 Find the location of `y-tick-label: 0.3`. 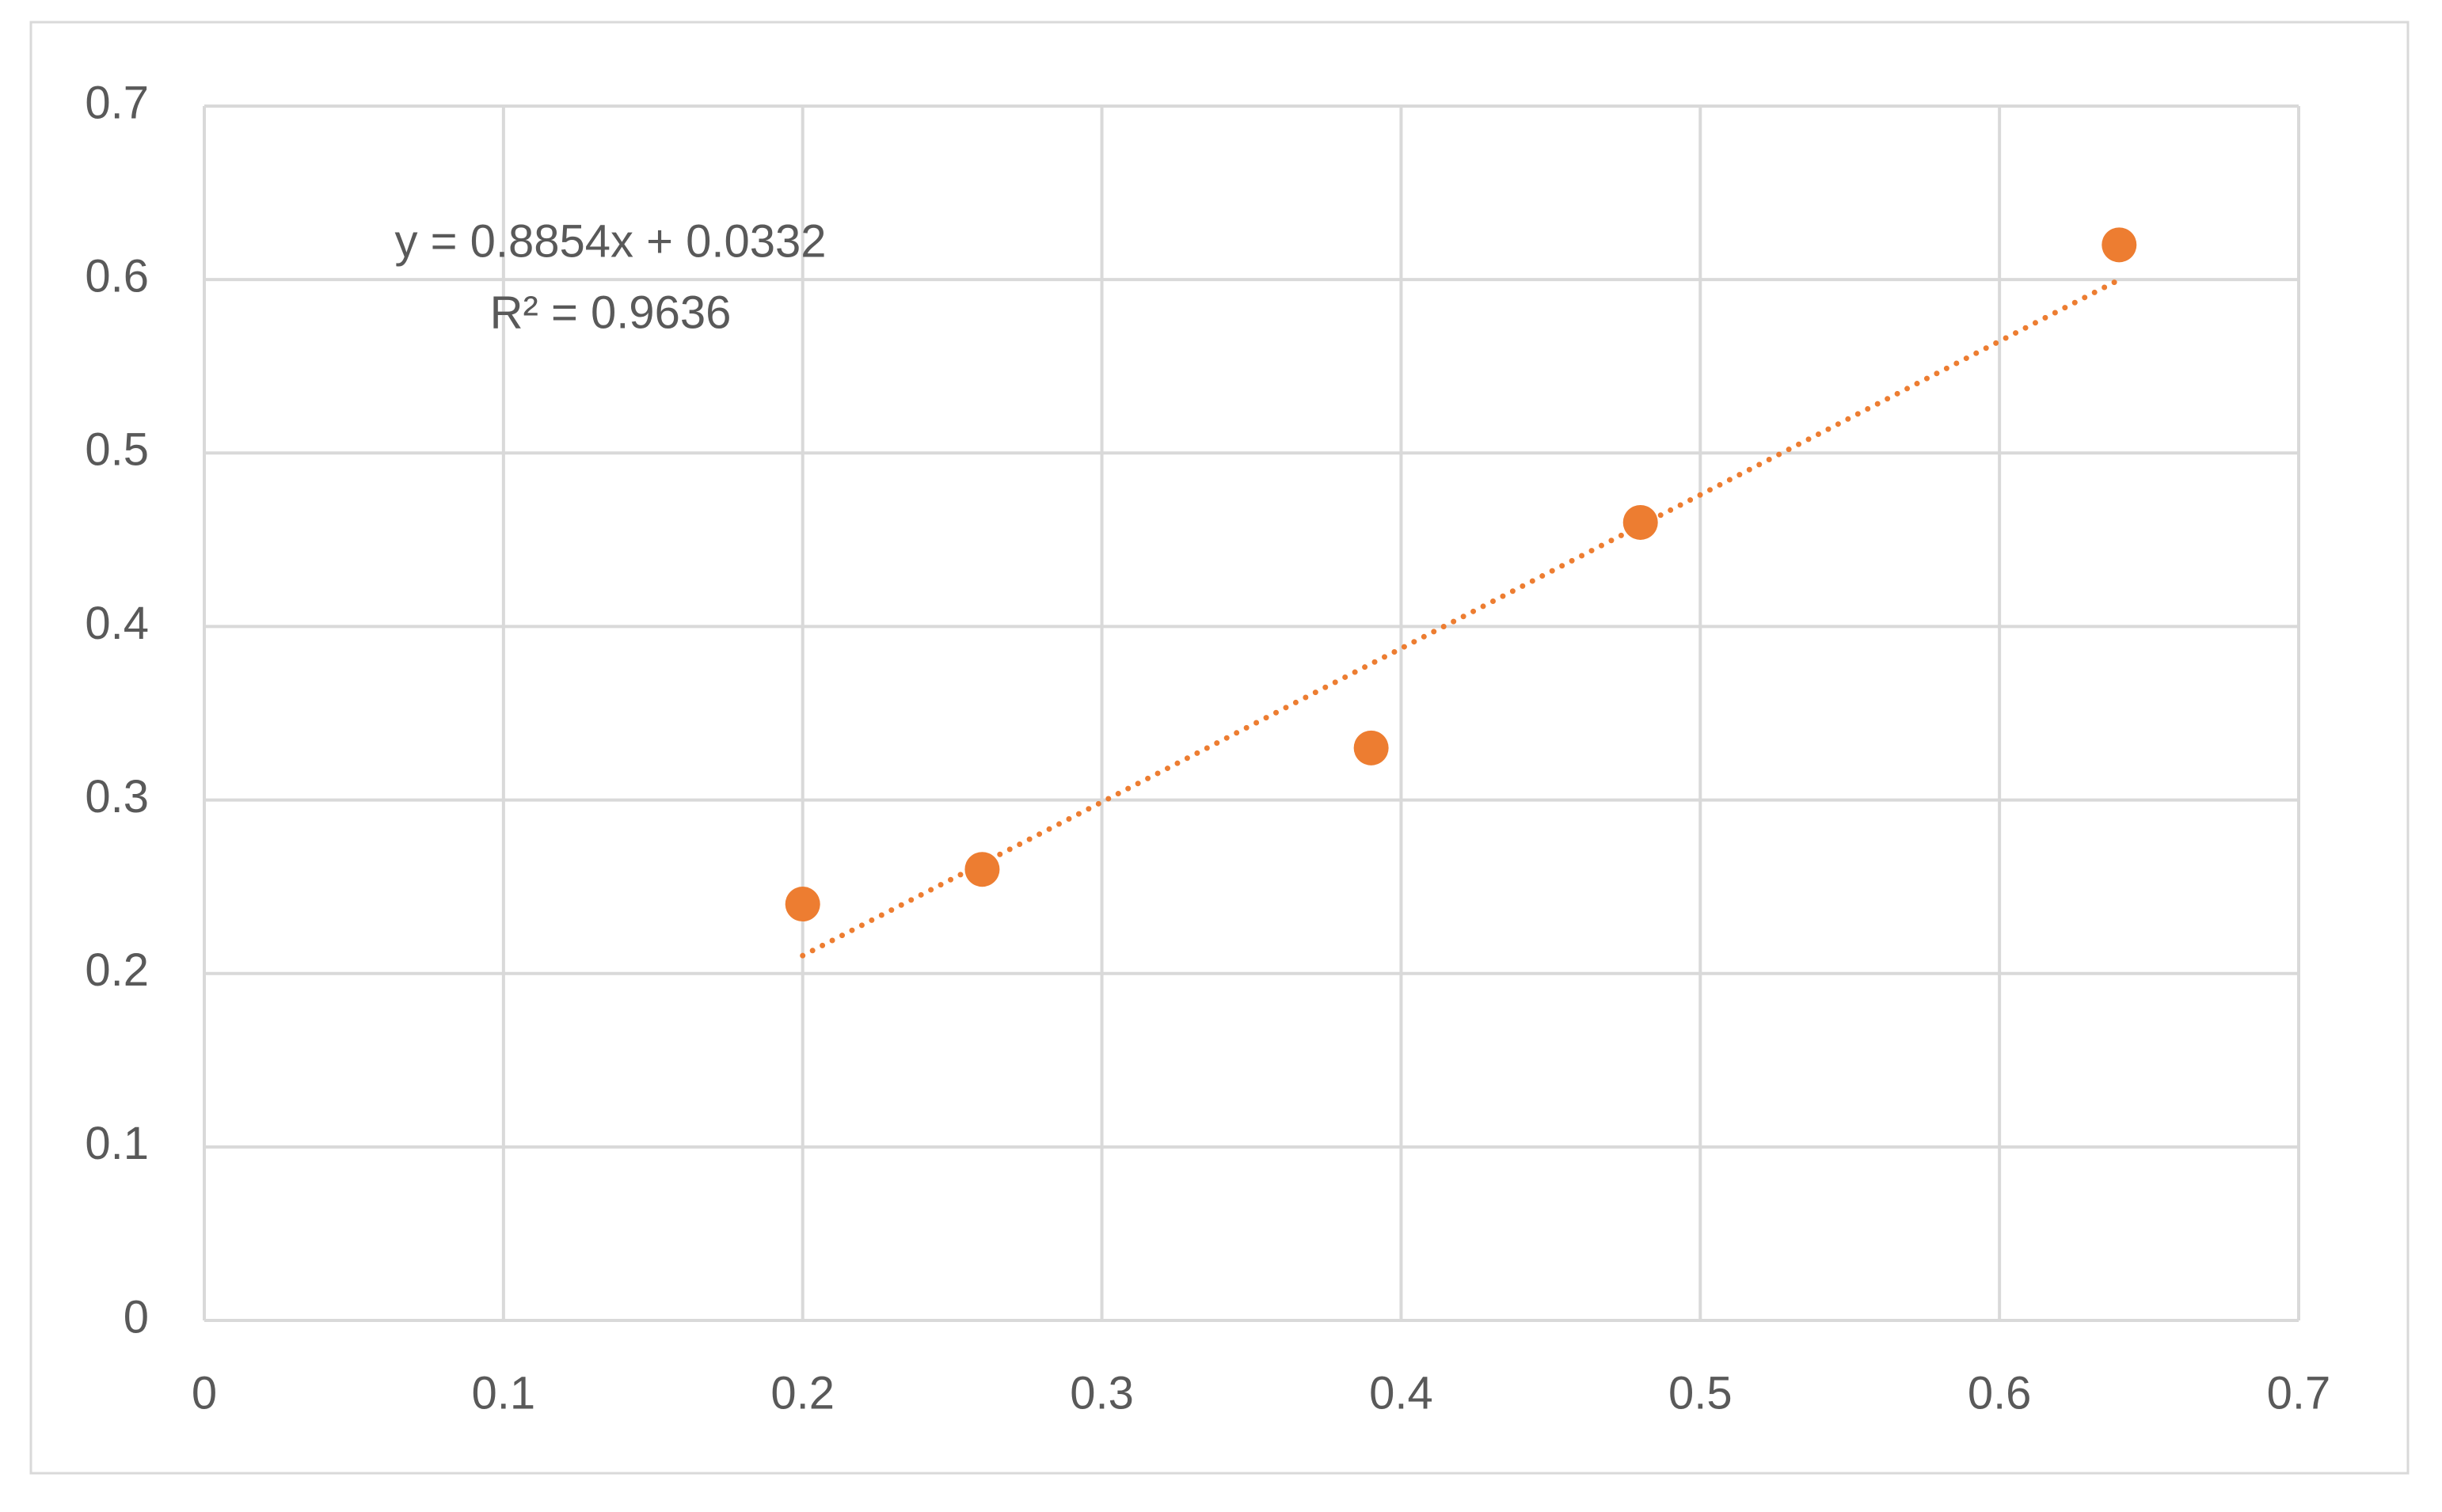

y-tick-label: 0.3 is located at coordinates (117, 796).